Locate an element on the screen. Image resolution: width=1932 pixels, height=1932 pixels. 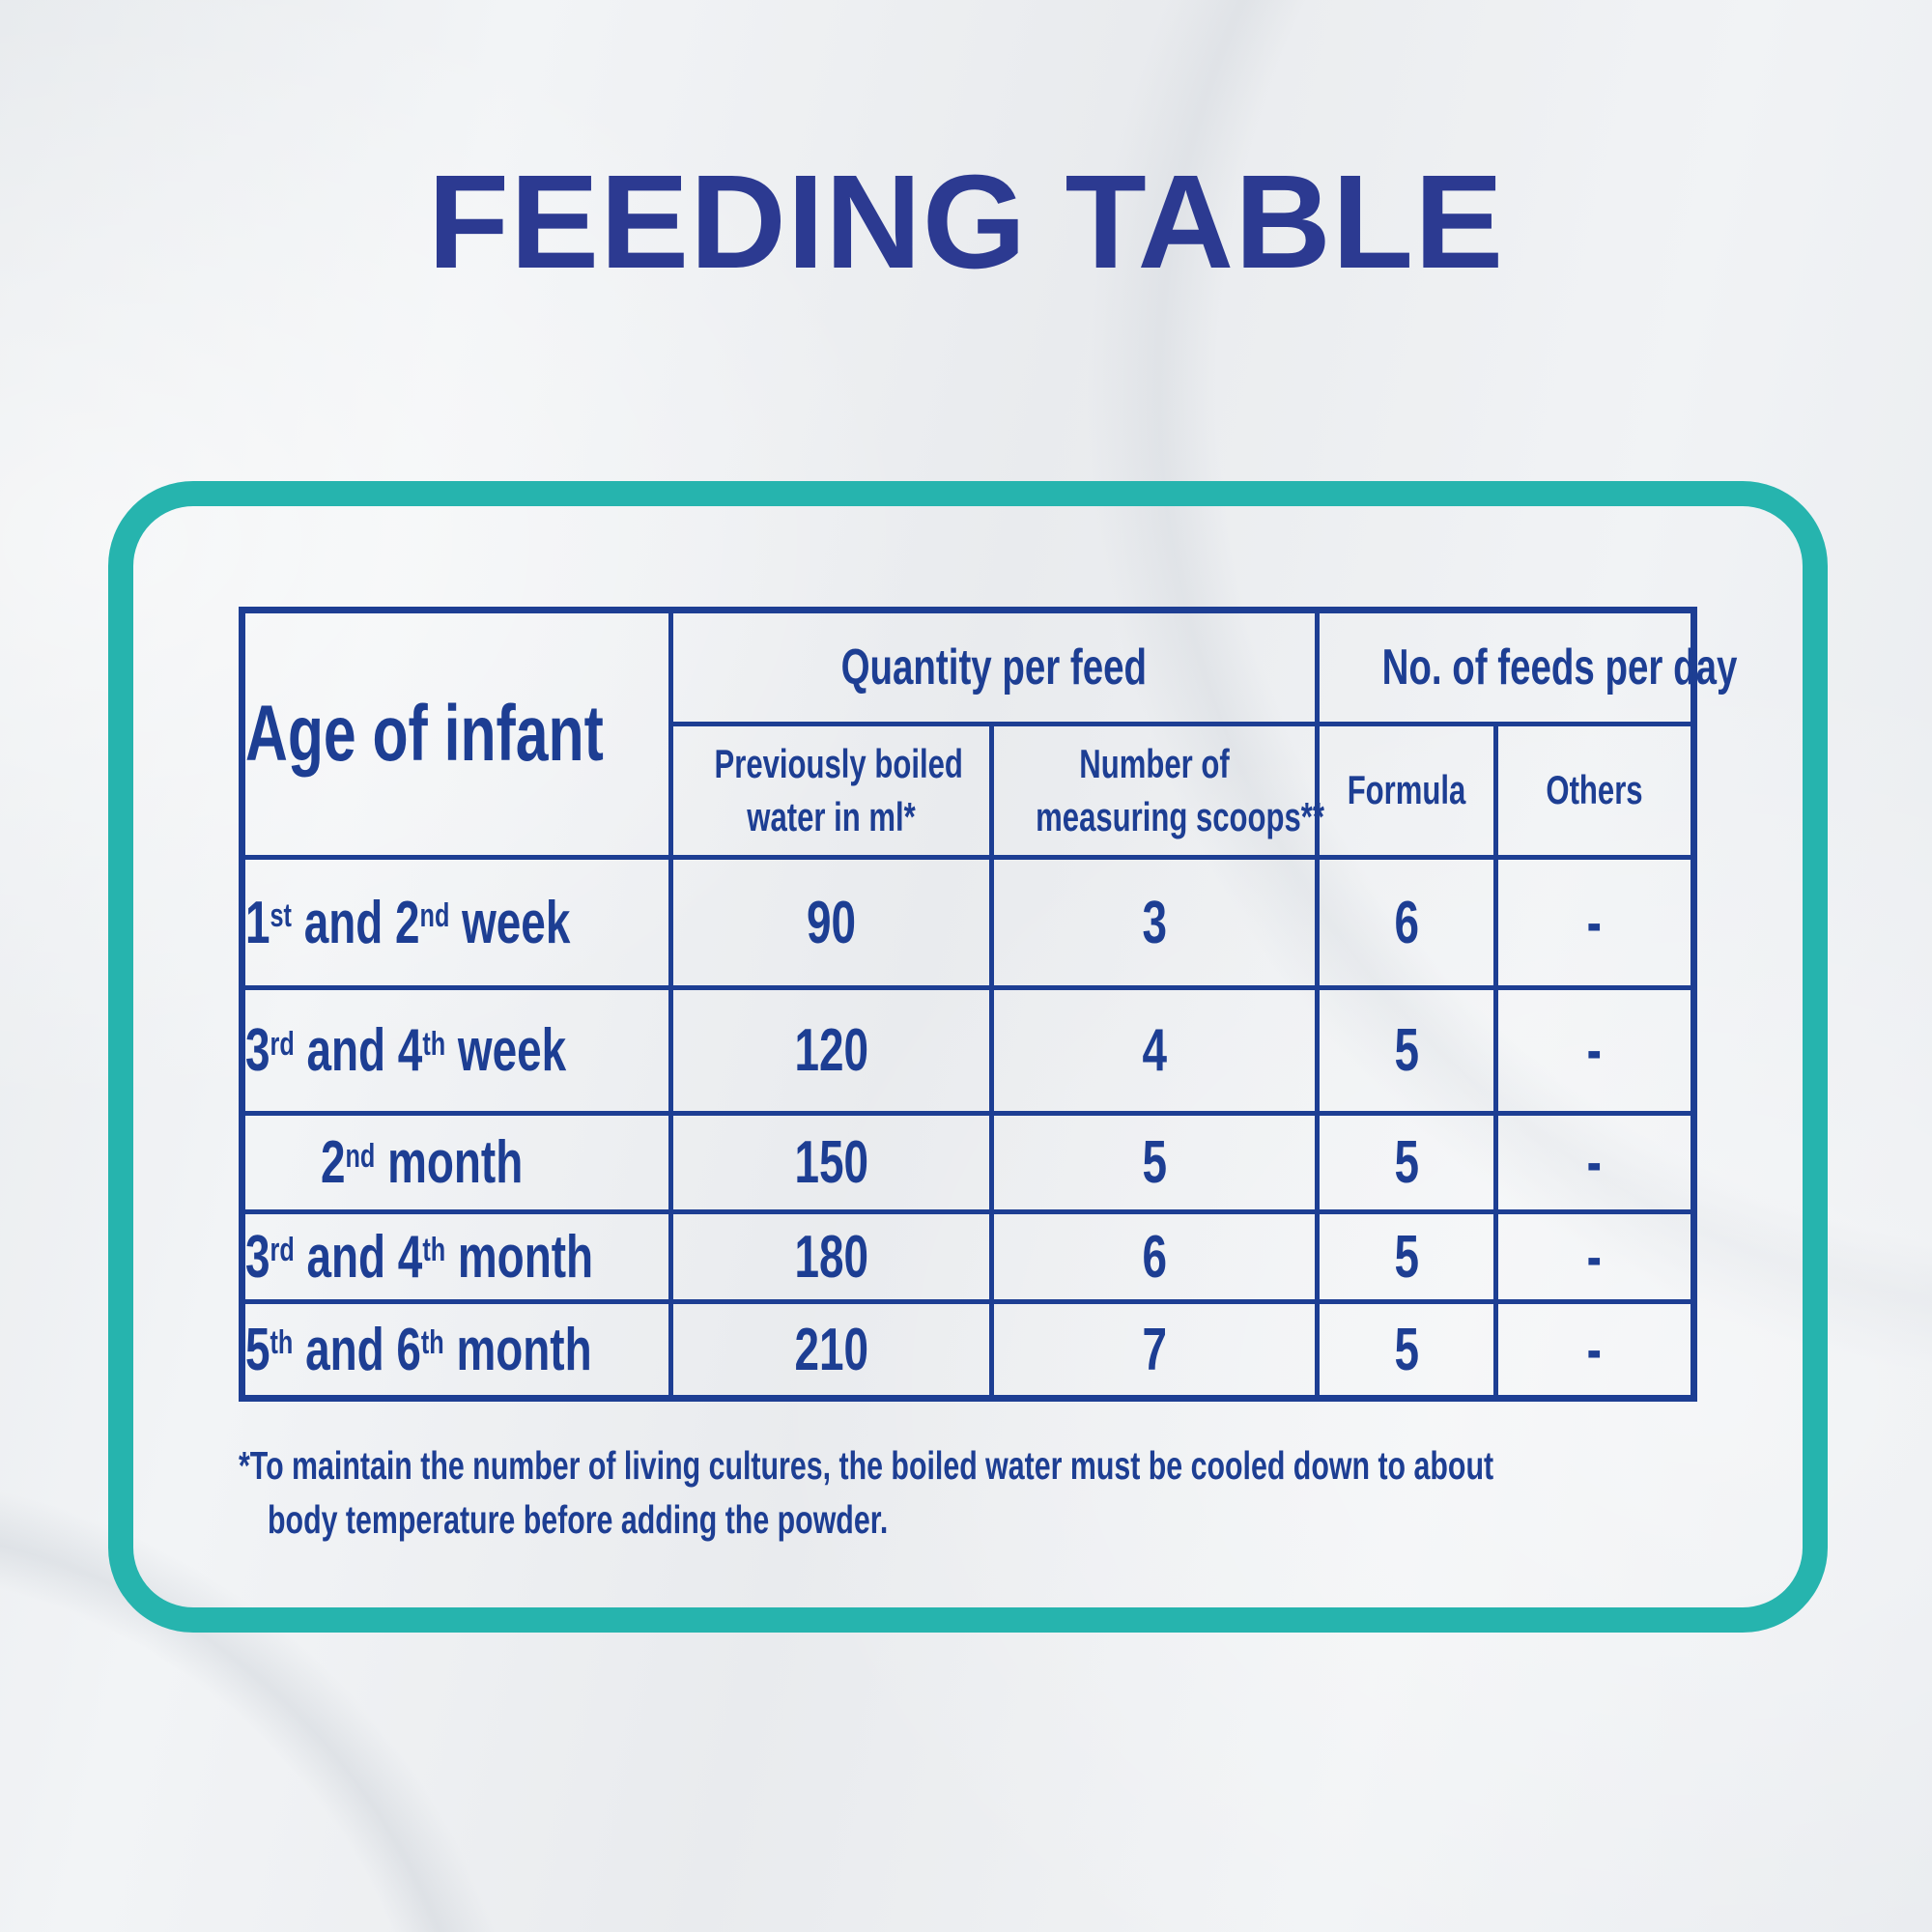
table-row: 3rd and 4th month 180 6 5 - is located at coordinates (968, 1256).